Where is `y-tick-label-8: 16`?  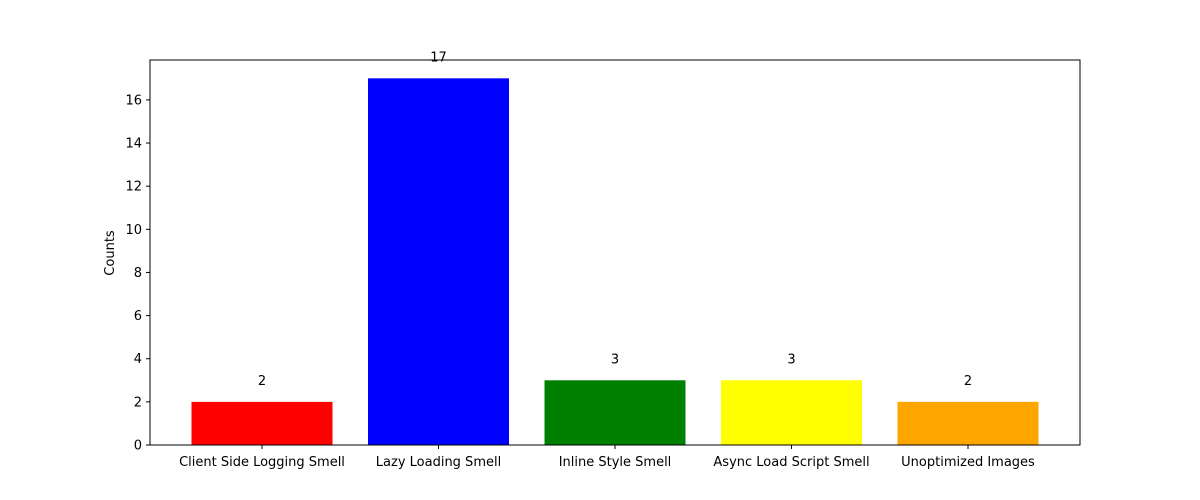 y-tick-label-8: 16 is located at coordinates (133, 100).